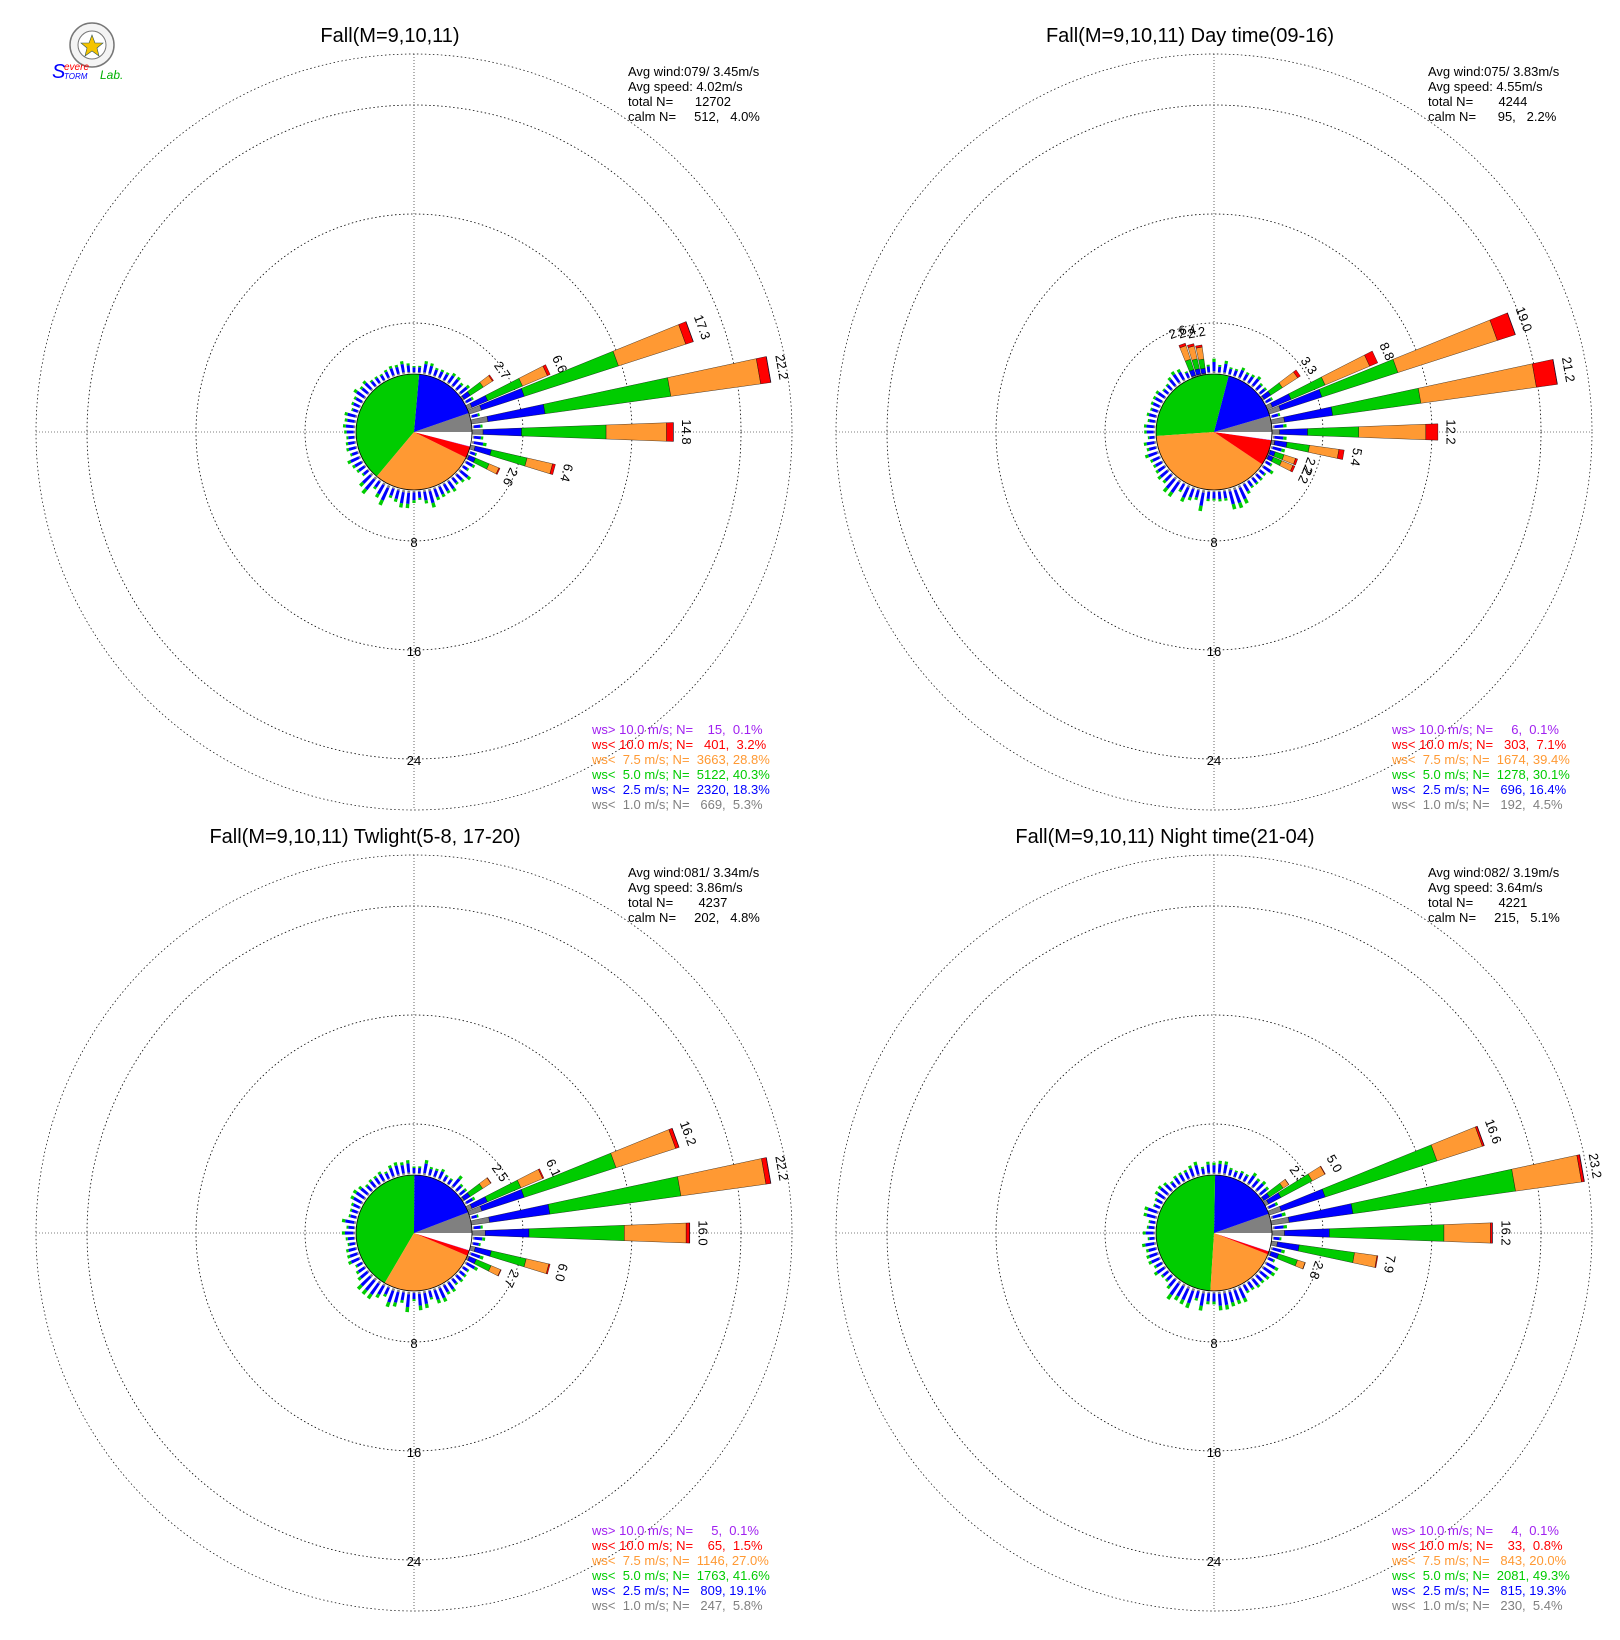 The image size is (1620, 1640). I want to click on stat-avg-wind: Avg wind:079/ 3.45m/s, so click(694, 71).